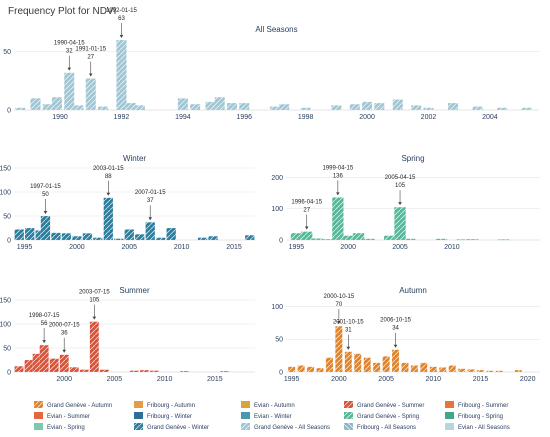 Image resolution: width=550 pixels, height=437 pixels. Describe the element at coordinates (339, 297) in the screenshot. I see `annotation-date: 2000-10-15` at that location.